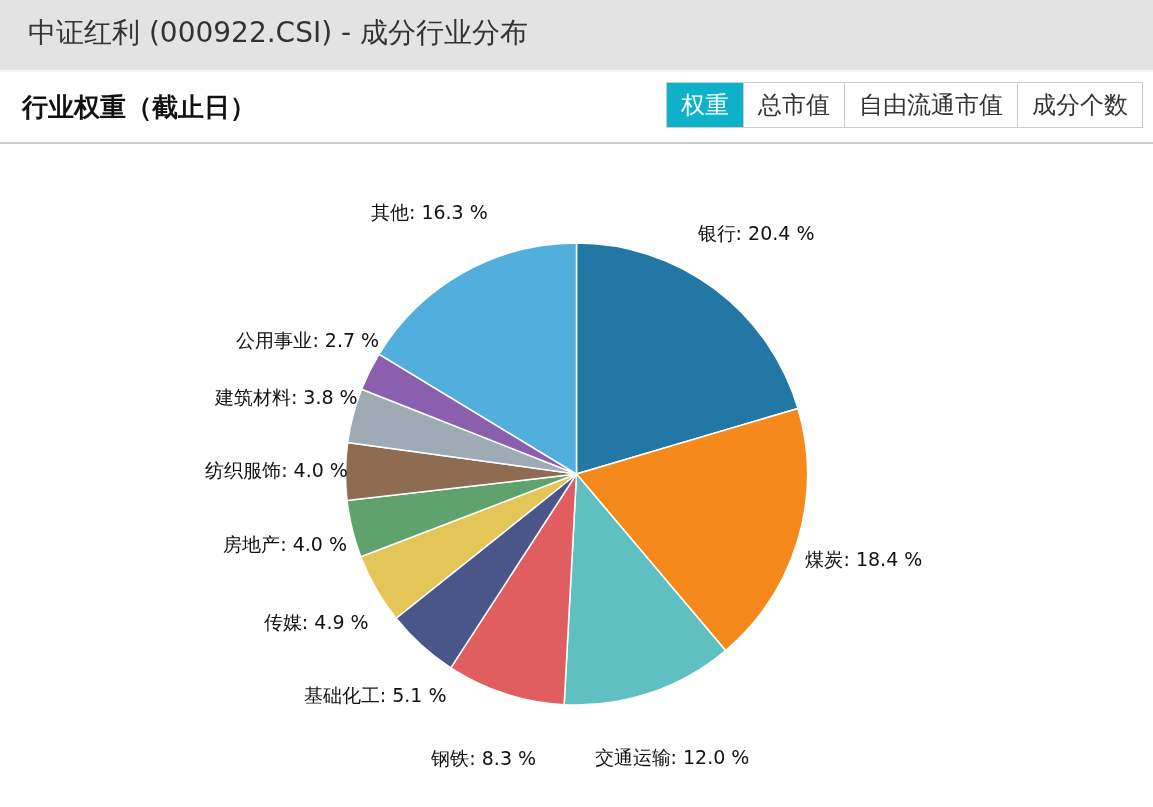 This screenshot has width=1153, height=807. Describe the element at coordinates (308, 339) in the screenshot. I see `slice-label: 公用事业: 2.7 %` at that location.